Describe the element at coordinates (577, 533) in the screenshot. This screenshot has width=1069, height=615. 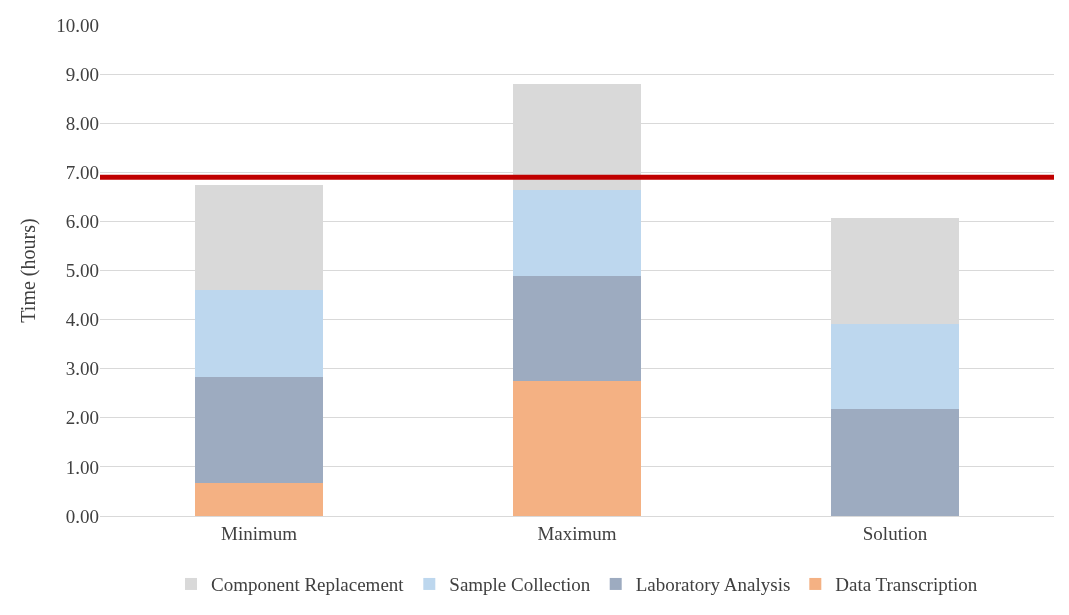
I see `x-tick-label: Maximum` at that location.